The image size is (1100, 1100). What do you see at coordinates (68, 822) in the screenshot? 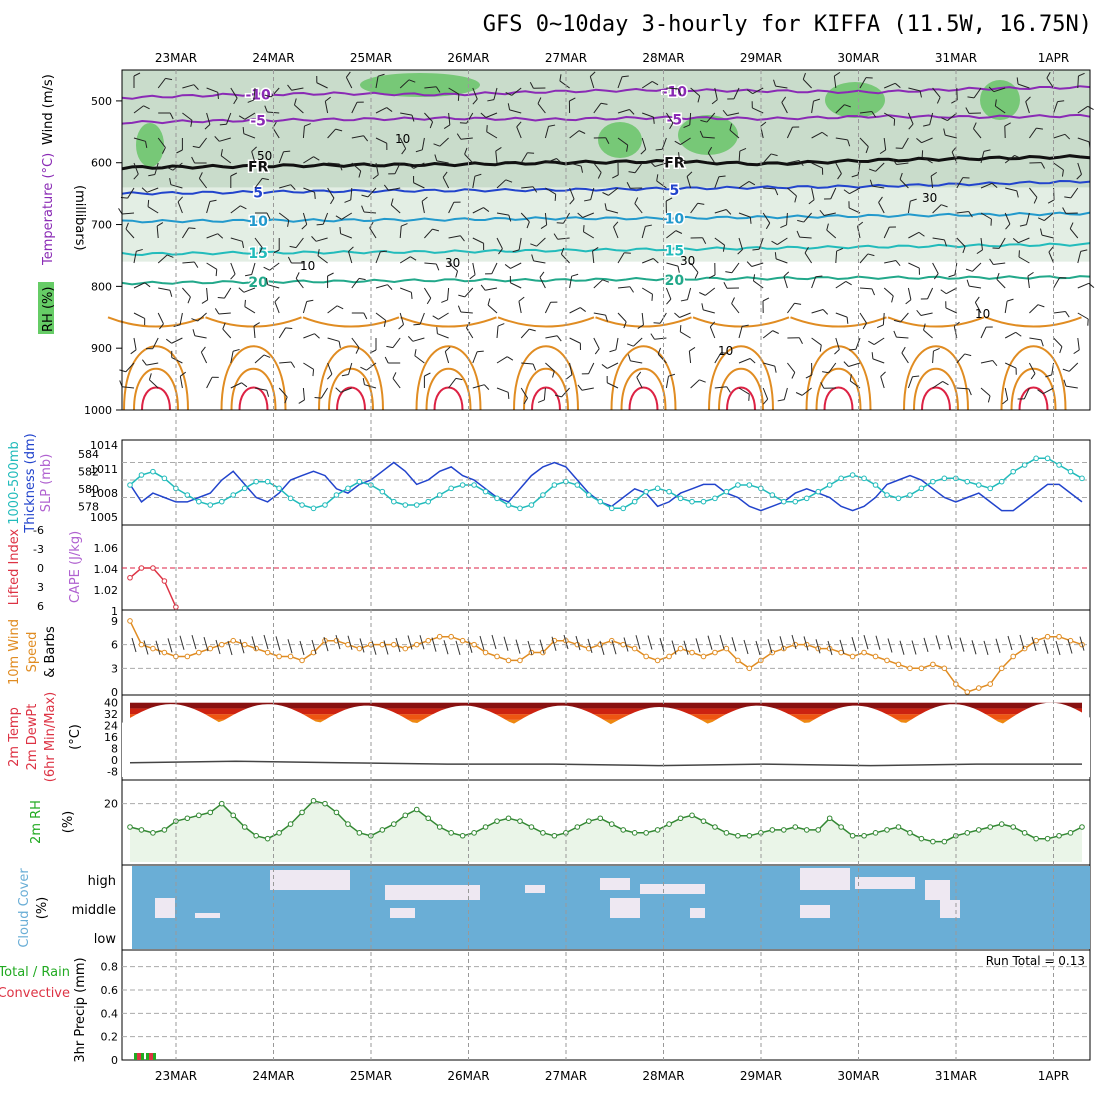
I see `rh2m-unit: (%)` at bounding box center [68, 822].